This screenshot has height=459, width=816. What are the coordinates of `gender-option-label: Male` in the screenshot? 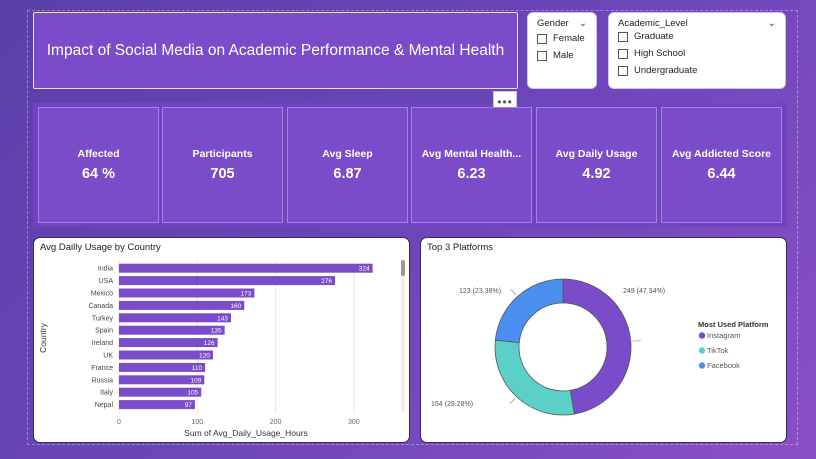 It's located at (563, 55).